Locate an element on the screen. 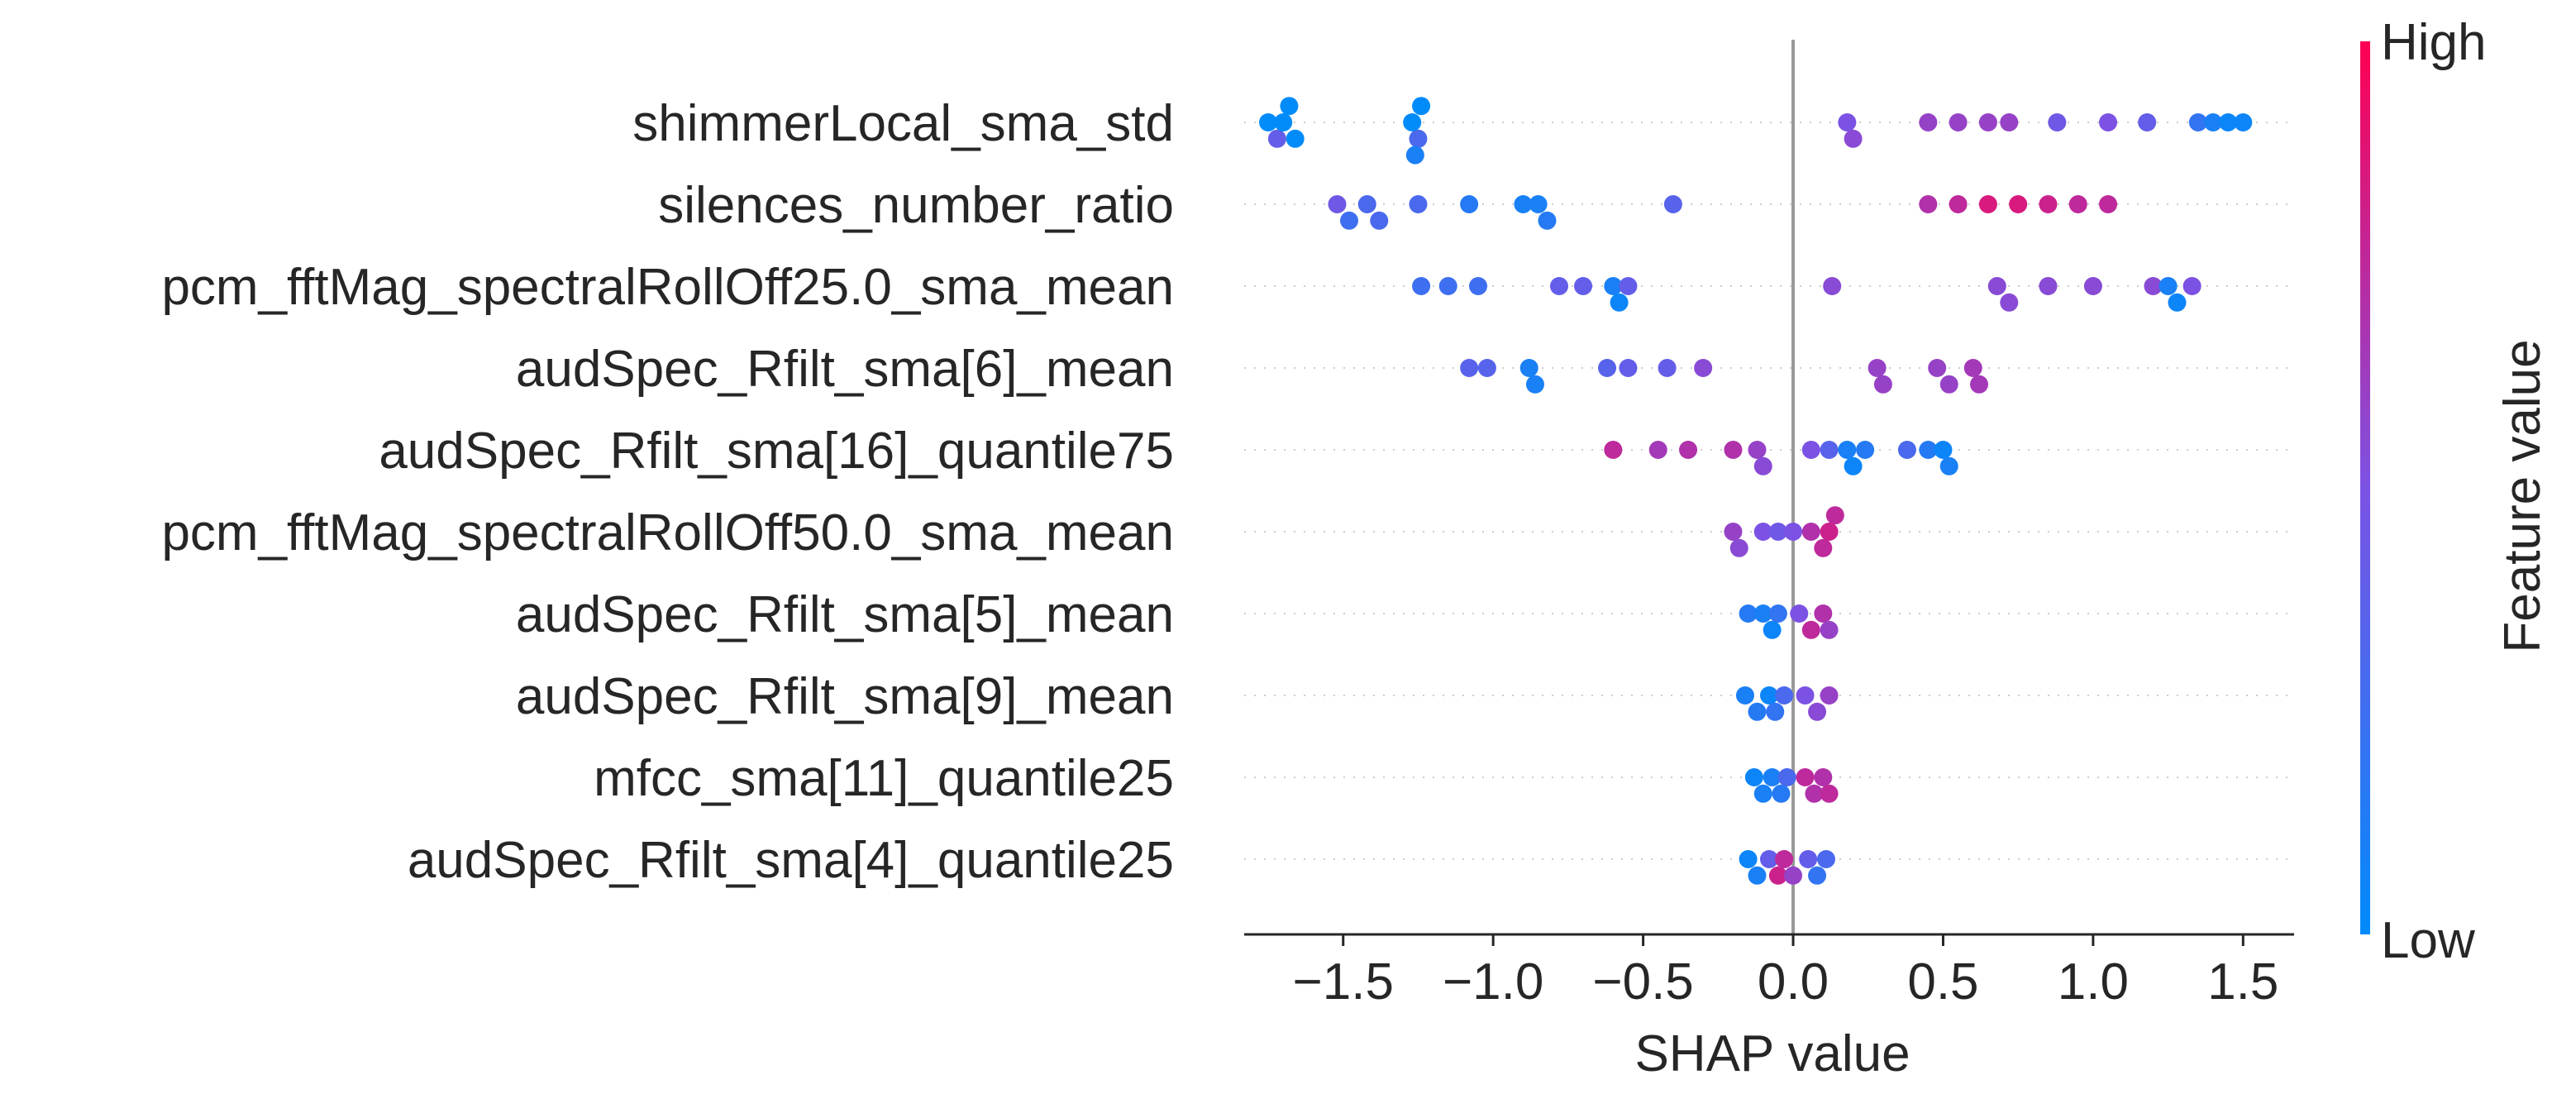 This screenshot has width=2576, height=1094. colorbar-high-label: High is located at coordinates (2434, 42).